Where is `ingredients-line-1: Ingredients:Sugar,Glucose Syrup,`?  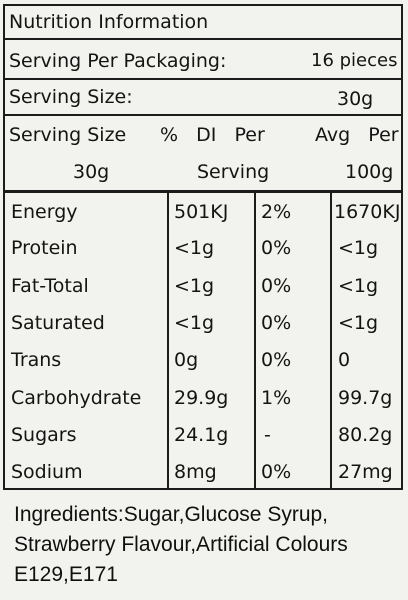 ingredients-line-1: Ingredients:Sugar,Glucose Syrup, is located at coordinates (171, 514).